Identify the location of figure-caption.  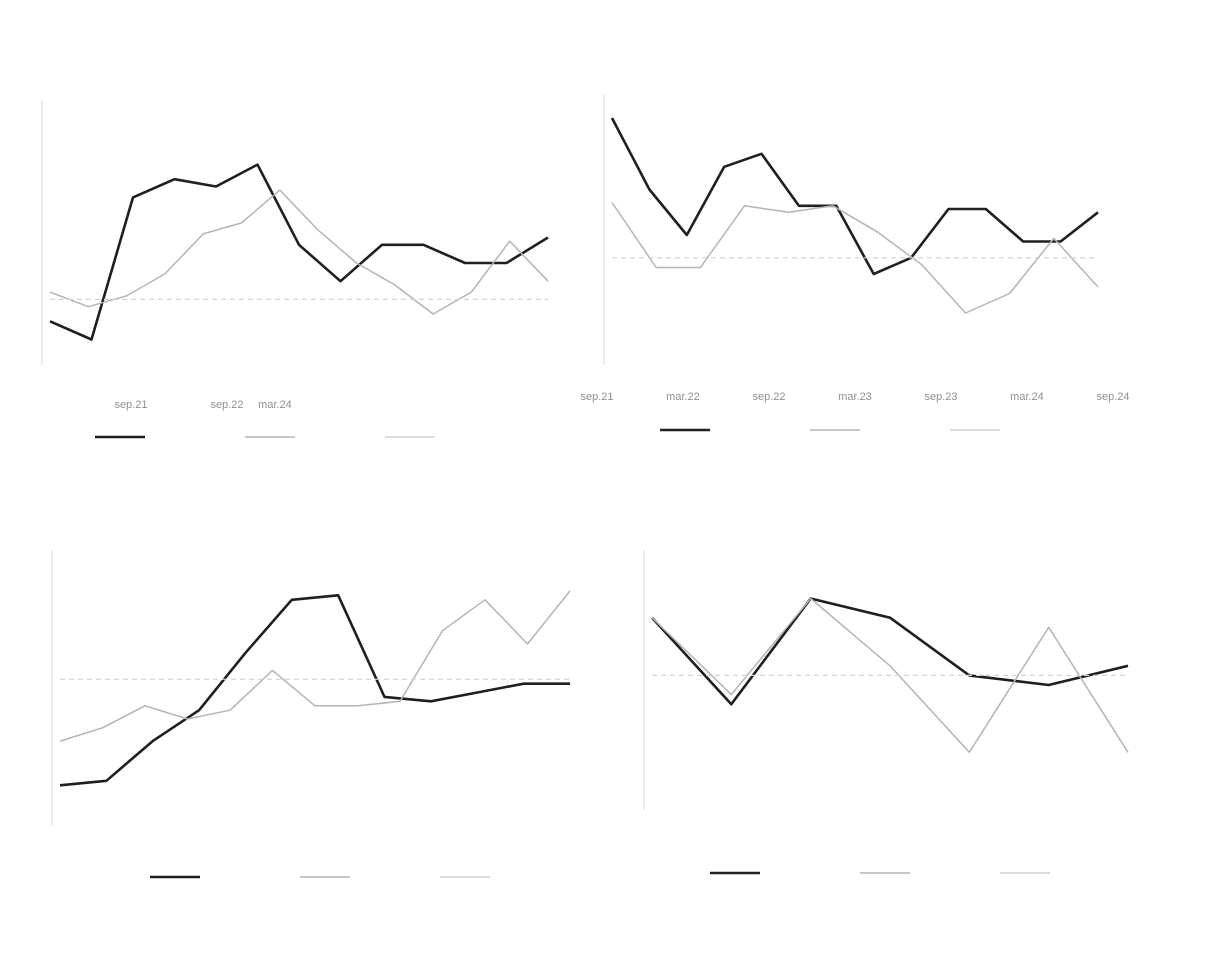
(614, 925).